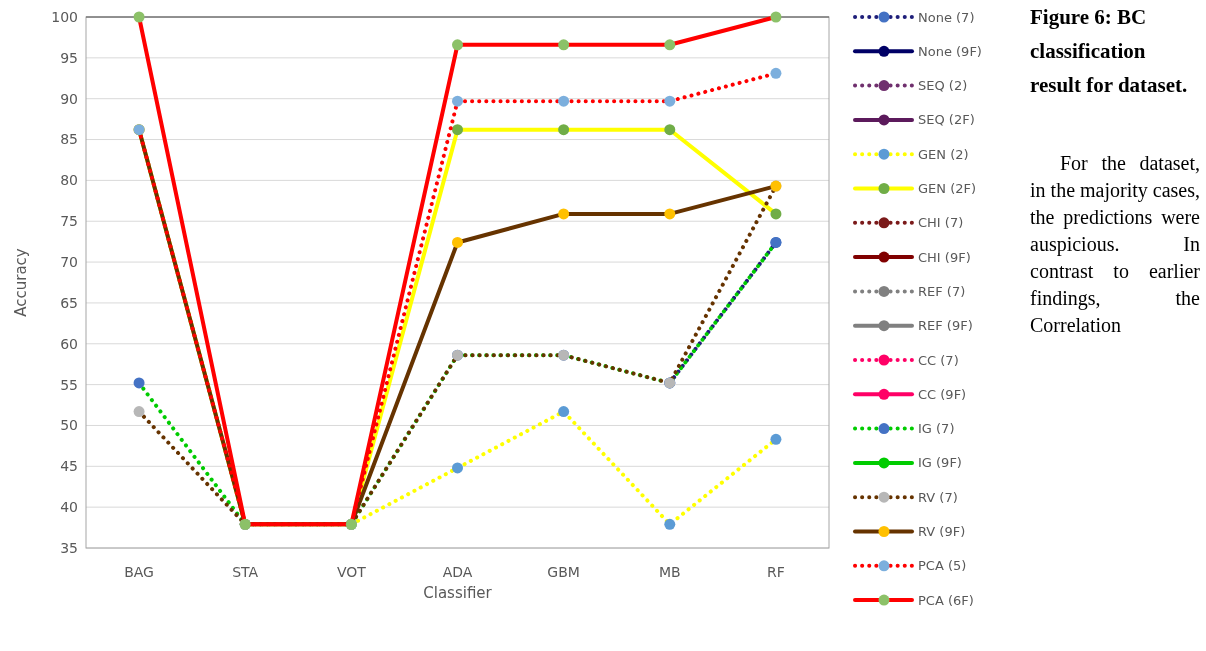  What do you see at coordinates (941, 223) in the screenshot?
I see `legend-label: CHI (7)` at bounding box center [941, 223].